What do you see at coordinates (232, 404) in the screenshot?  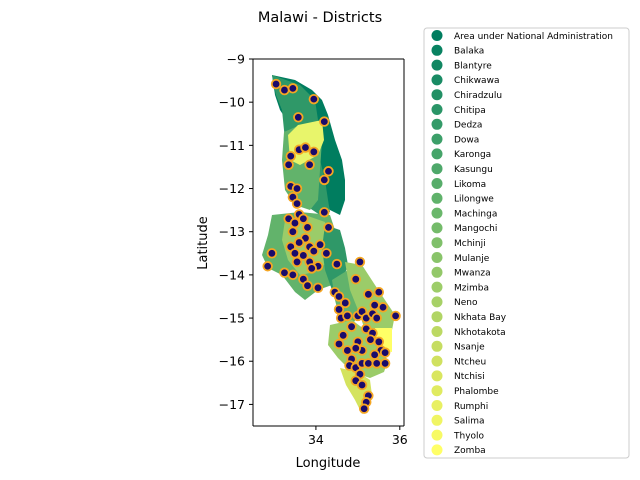 I see `y-tick-label: −17` at bounding box center [232, 404].